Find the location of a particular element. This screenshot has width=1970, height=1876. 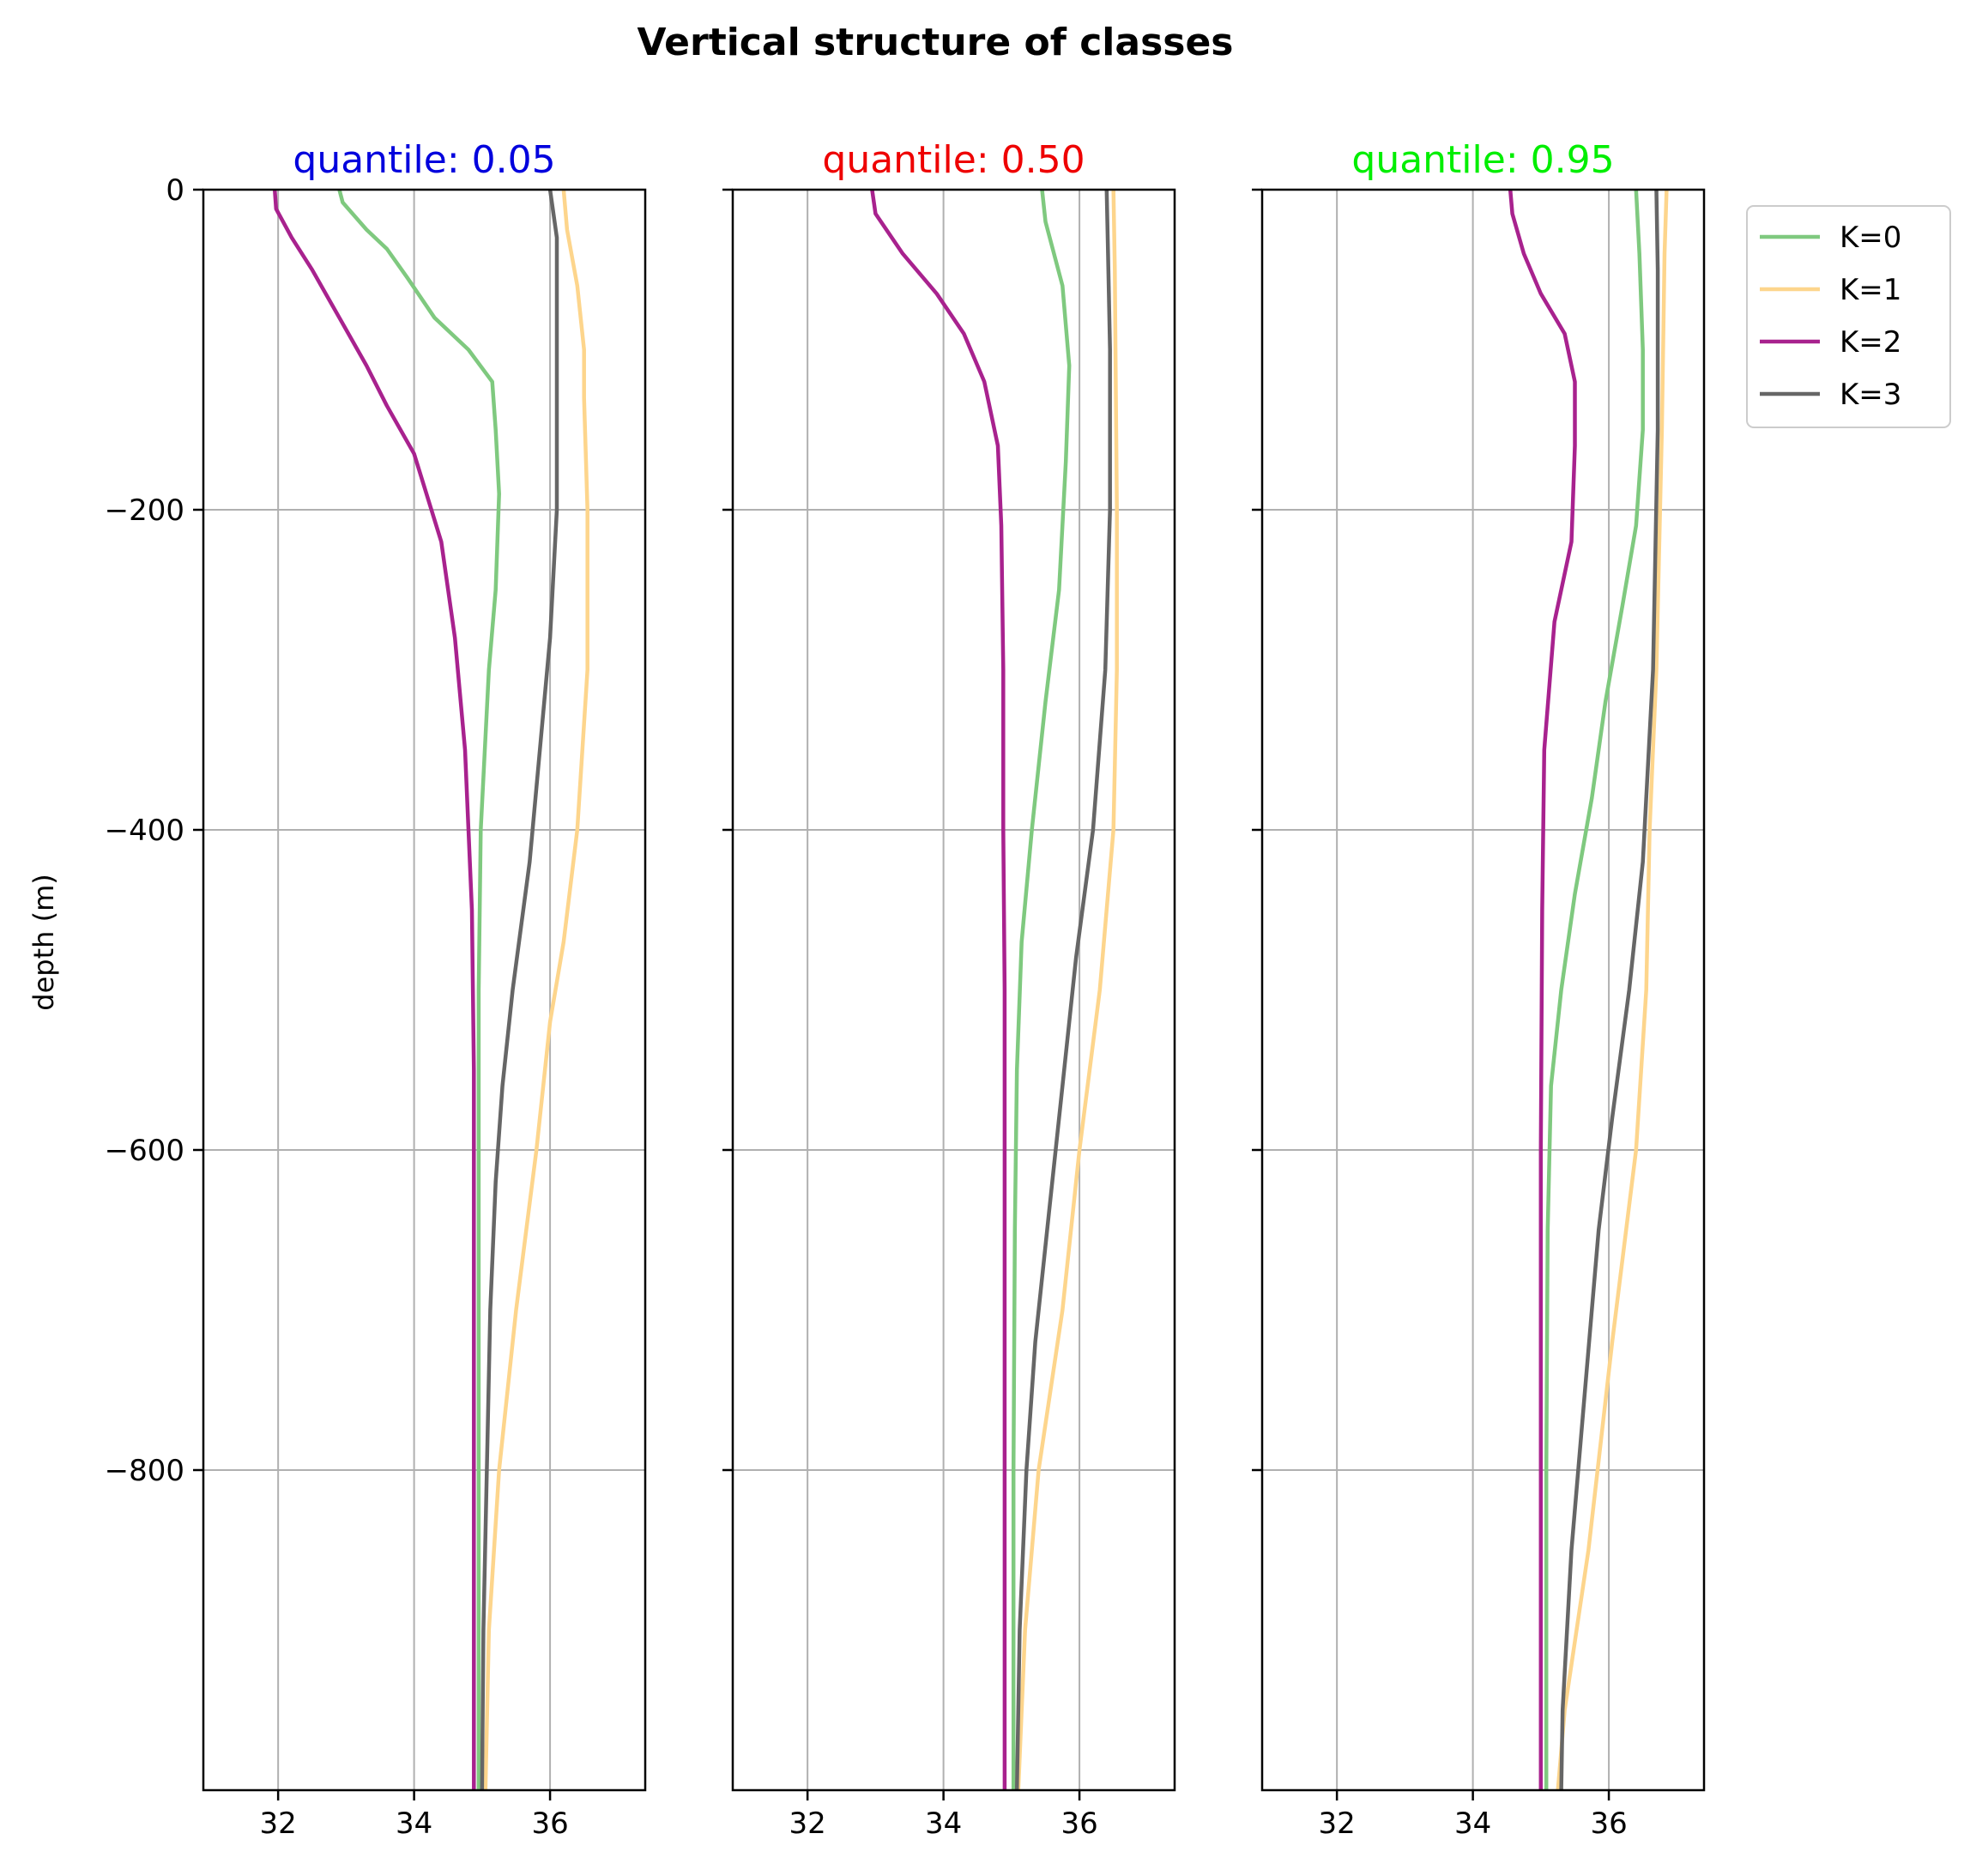

legend-box is located at coordinates (1848, 316).